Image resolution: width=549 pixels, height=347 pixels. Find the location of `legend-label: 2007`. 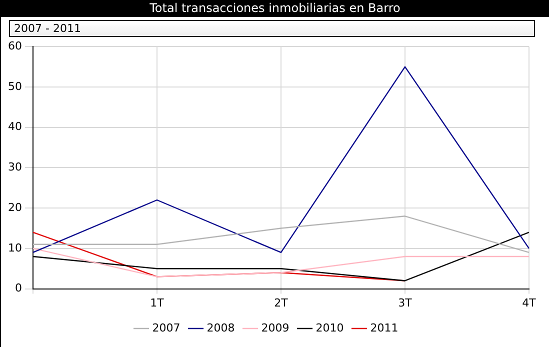

legend-label: 2007 is located at coordinates (166, 327).